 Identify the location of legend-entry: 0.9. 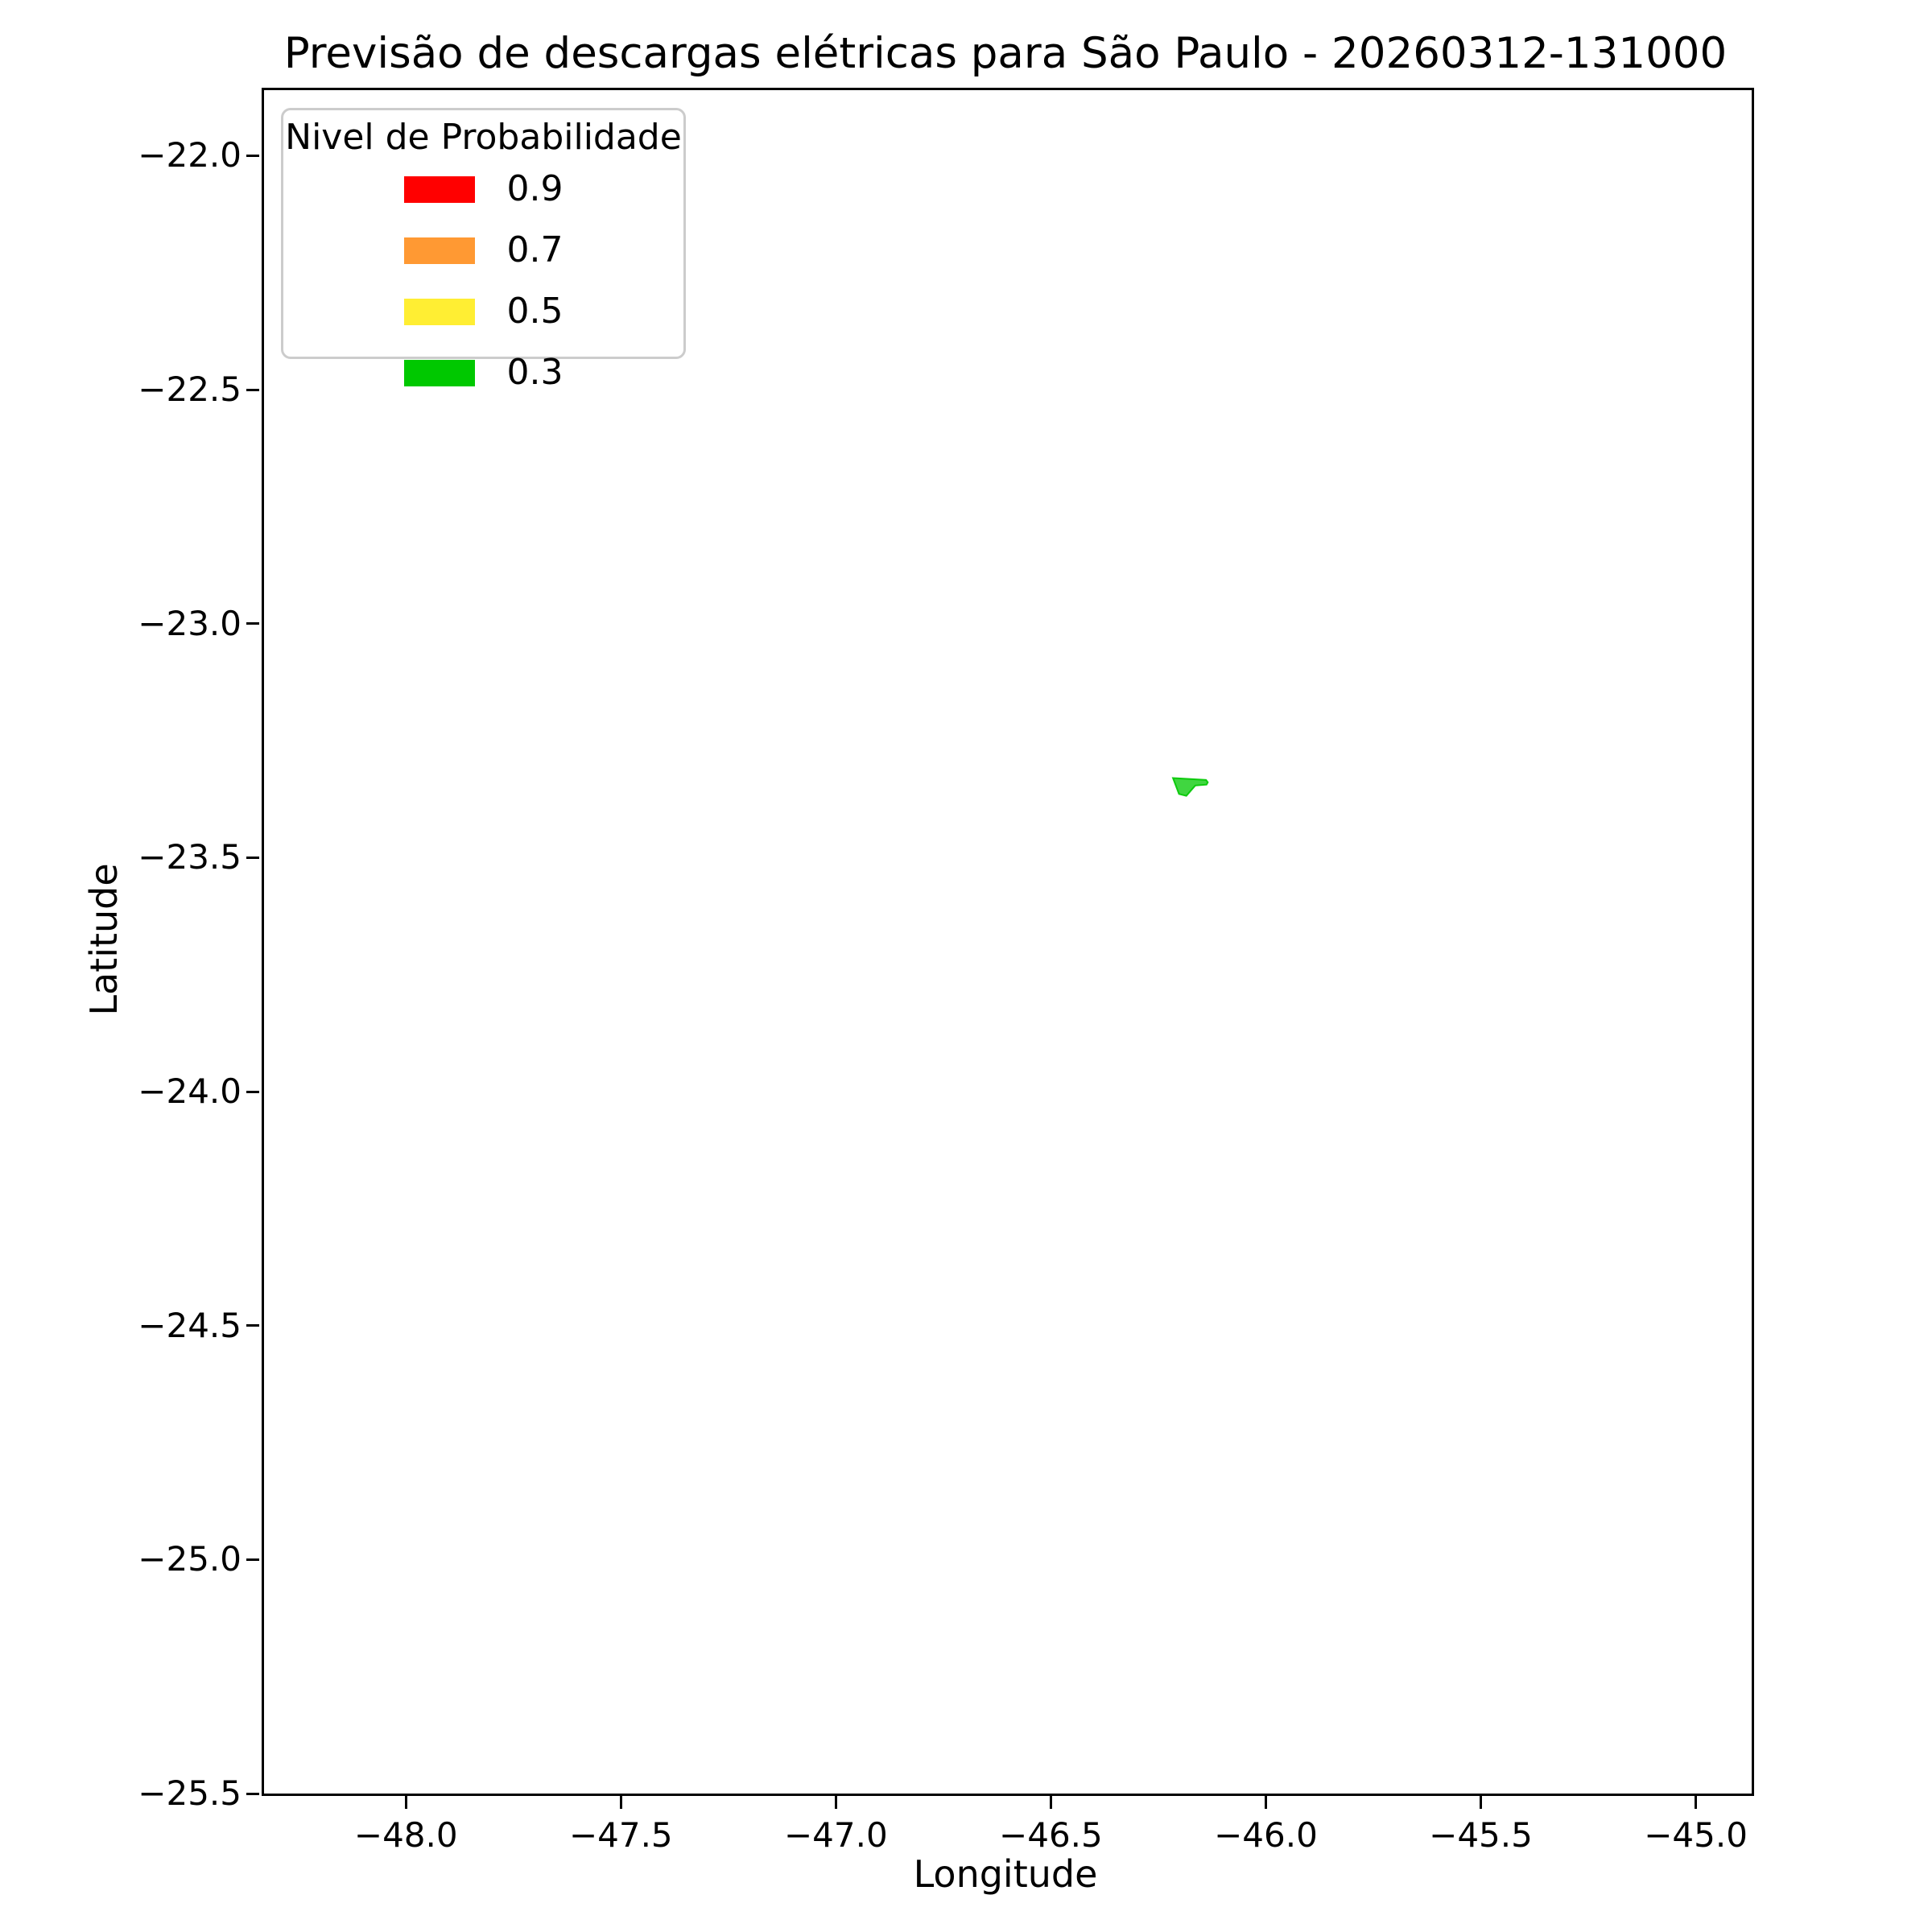
(483, 188).